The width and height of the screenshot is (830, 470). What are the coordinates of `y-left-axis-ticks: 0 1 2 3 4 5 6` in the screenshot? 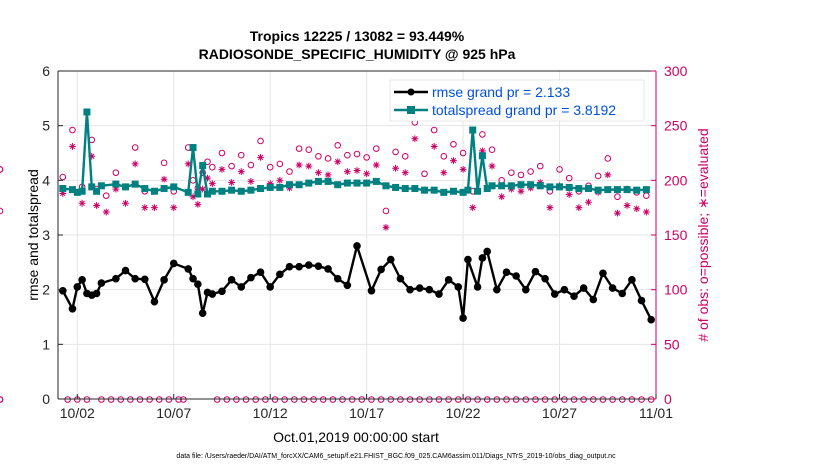 It's located at (52, 235).